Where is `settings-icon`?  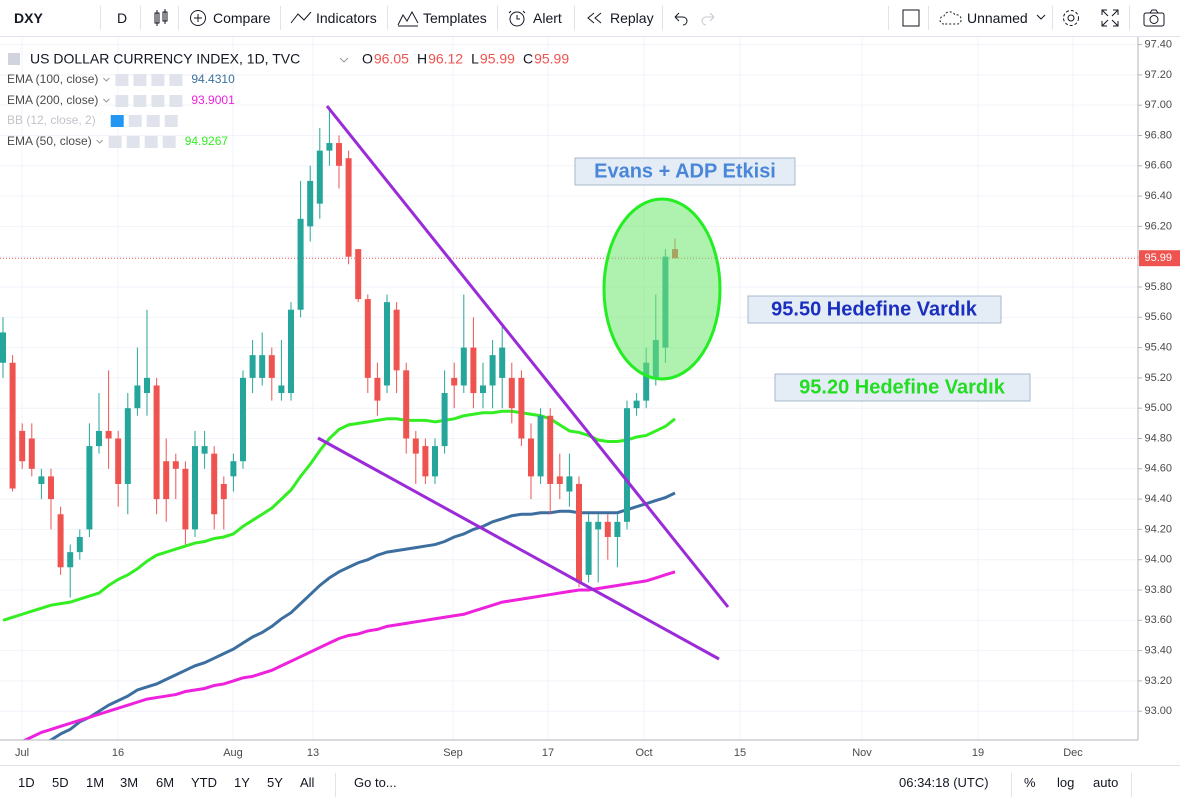 settings-icon is located at coordinates (1071, 18).